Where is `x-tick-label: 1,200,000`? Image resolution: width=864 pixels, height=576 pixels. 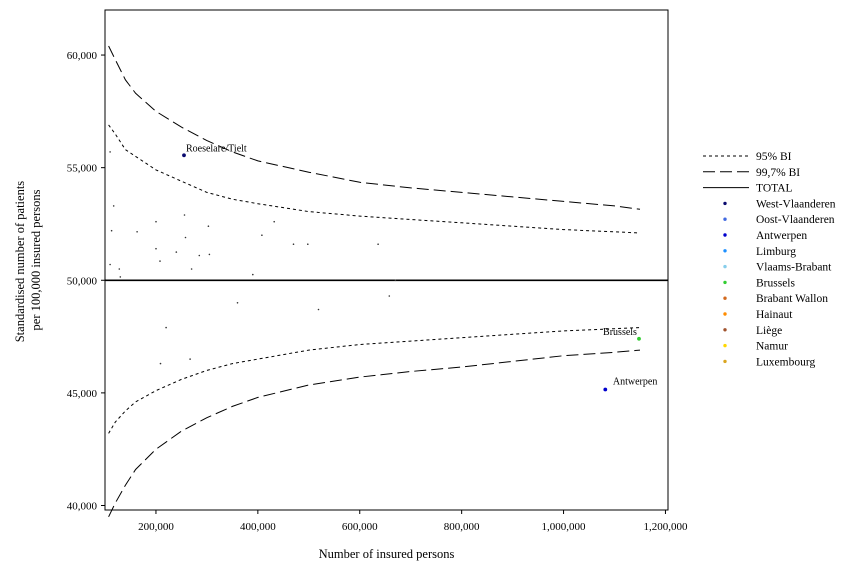
x-tick-label: 1,200,000 is located at coordinates (665, 527).